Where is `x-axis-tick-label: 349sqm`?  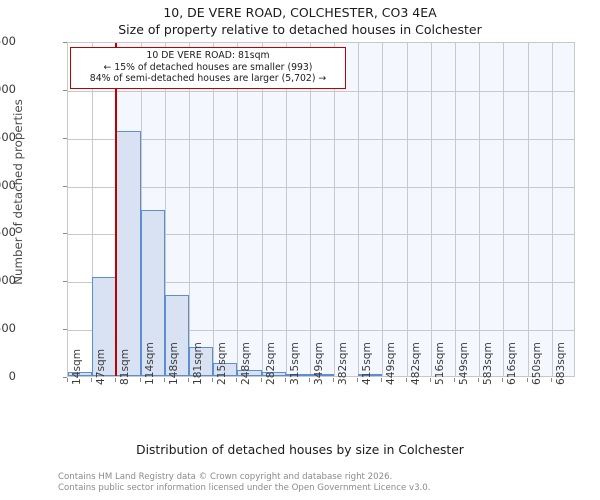
x-axis-tick-label: 349sqm is located at coordinates (318, 363).